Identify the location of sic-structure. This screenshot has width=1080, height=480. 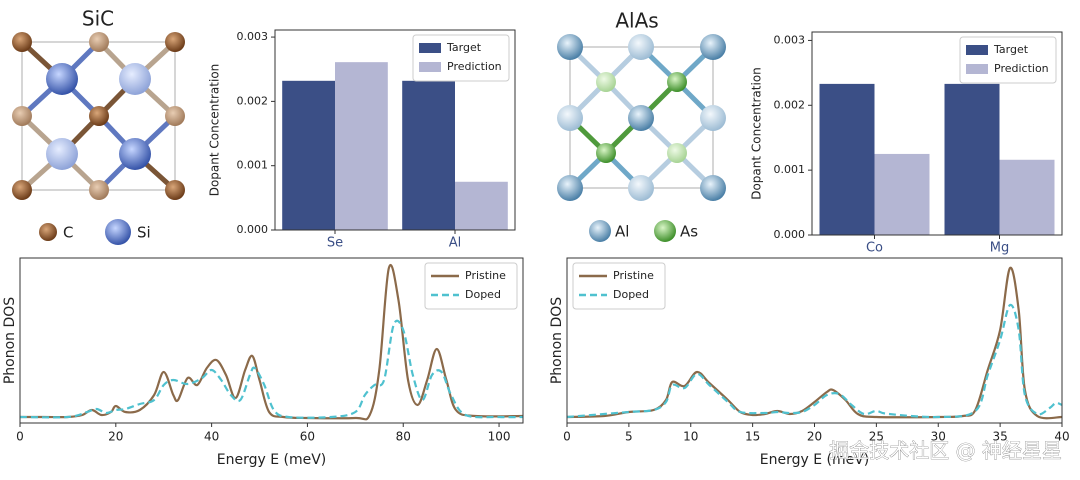
(98, 138).